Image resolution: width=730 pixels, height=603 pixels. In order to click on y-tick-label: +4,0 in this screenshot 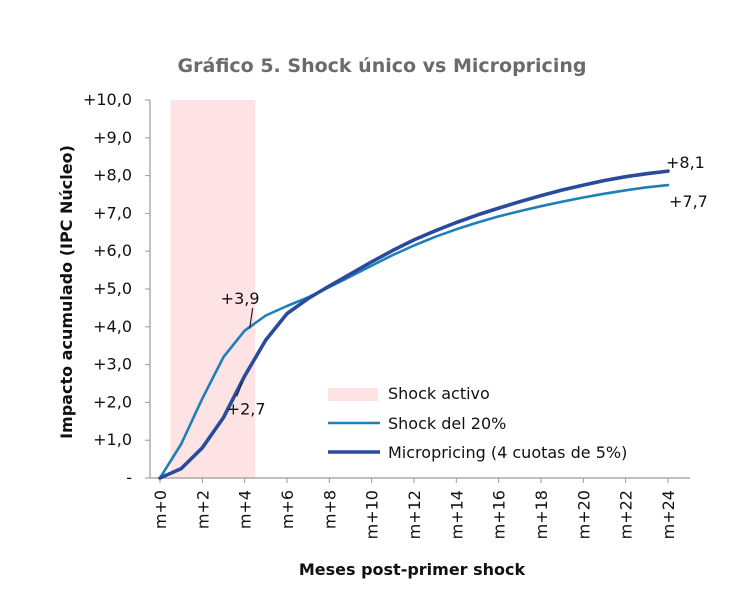, I will do `click(112, 326)`.